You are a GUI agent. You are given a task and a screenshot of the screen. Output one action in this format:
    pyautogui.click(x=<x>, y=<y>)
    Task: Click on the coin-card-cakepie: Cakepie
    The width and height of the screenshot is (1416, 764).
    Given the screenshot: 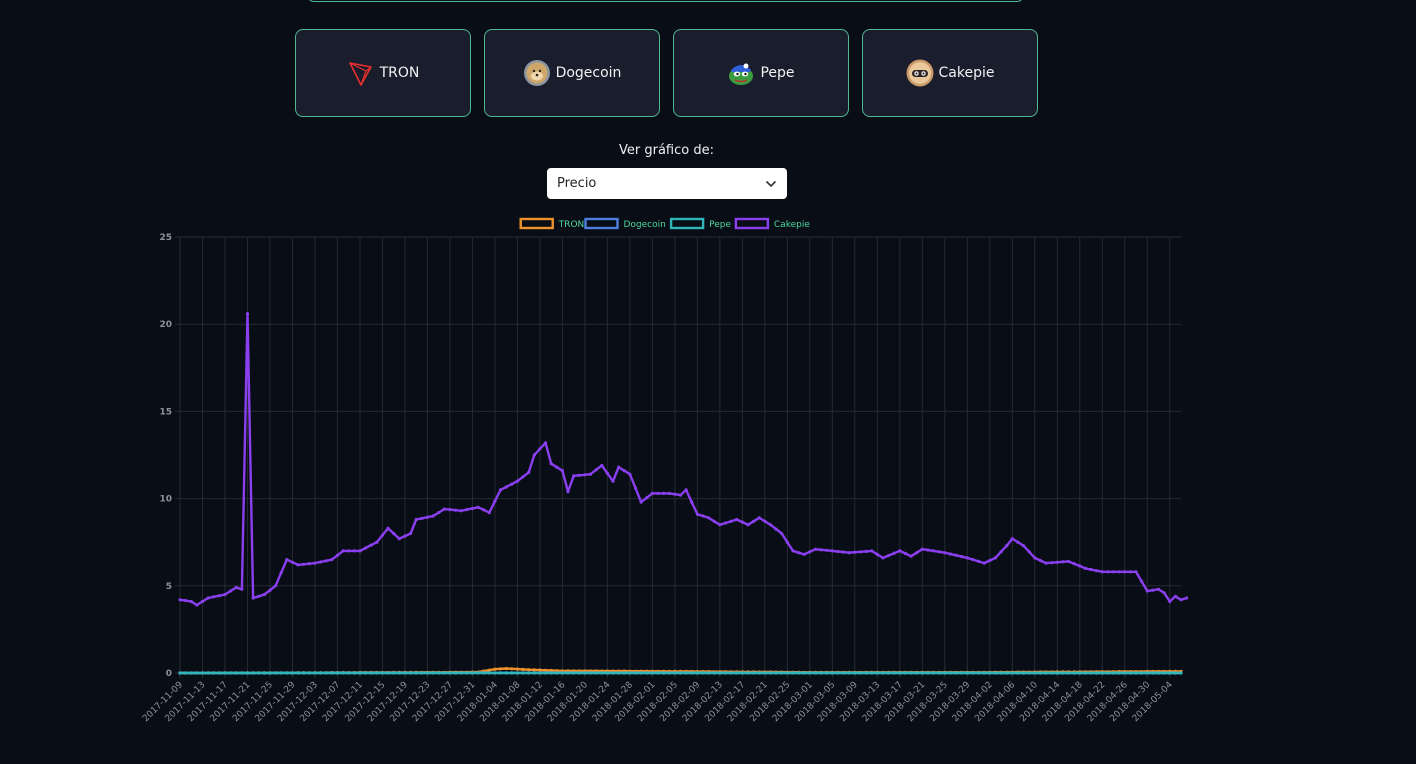 What is the action you would take?
    pyautogui.click(x=950, y=73)
    